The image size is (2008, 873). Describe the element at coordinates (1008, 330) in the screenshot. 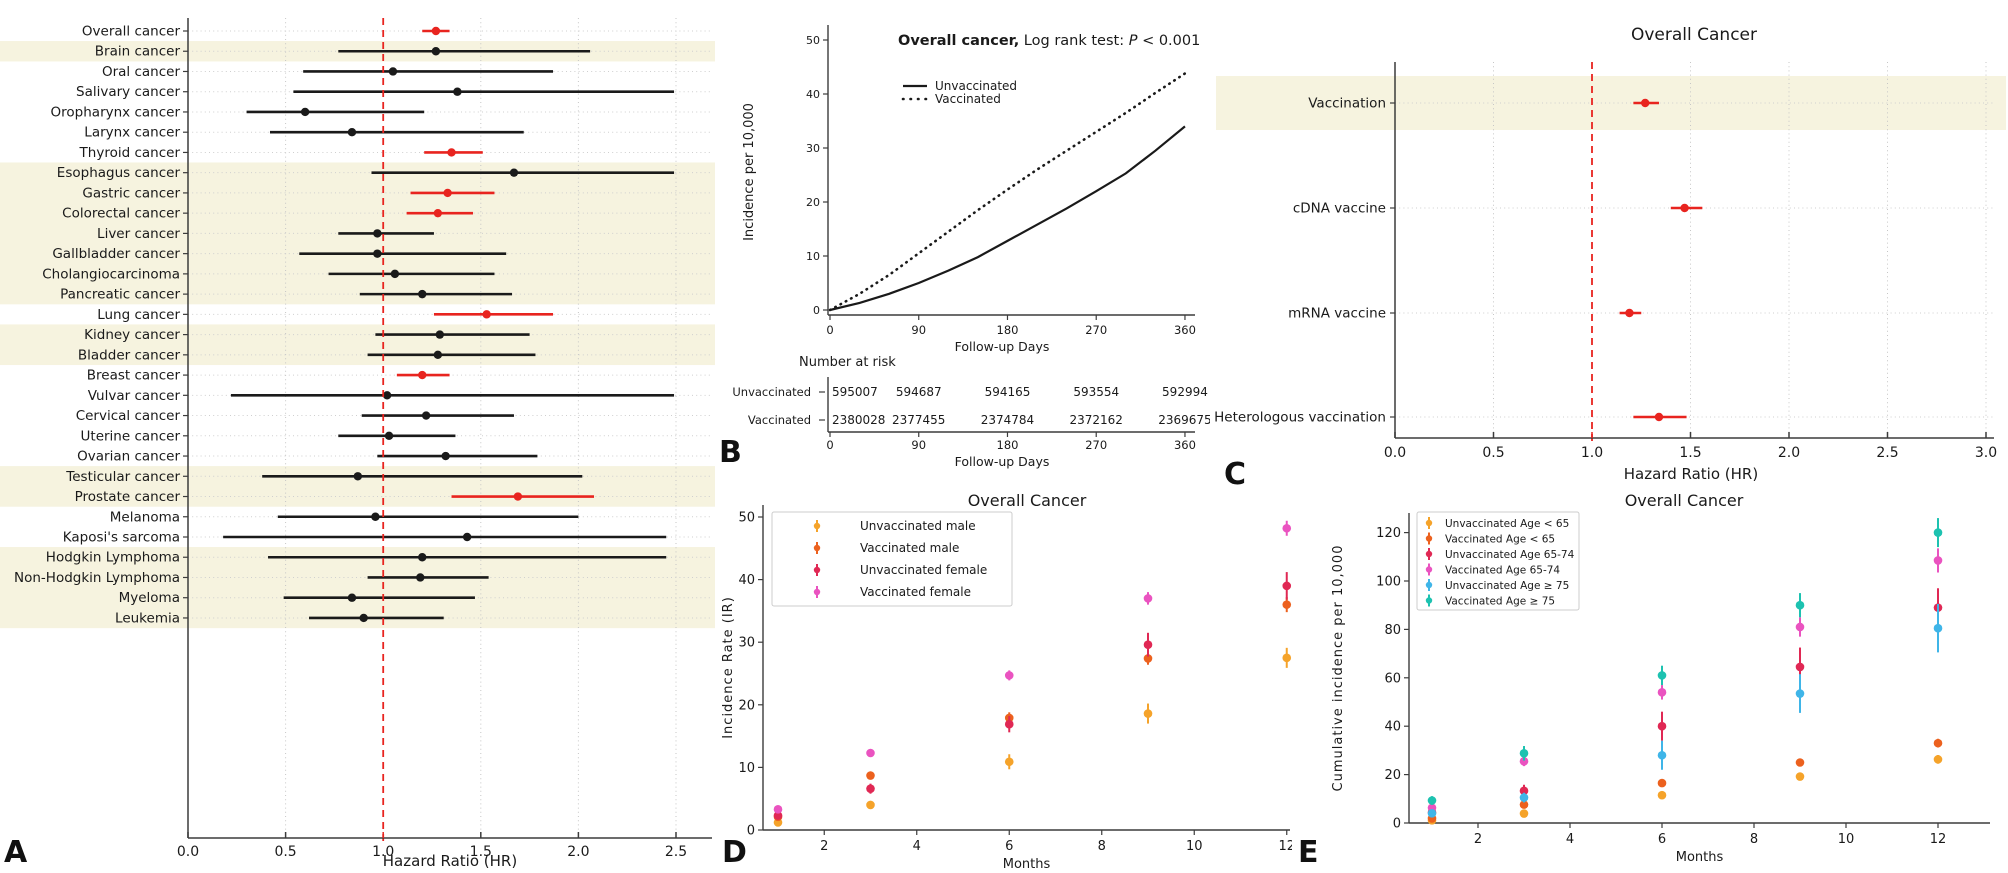

I see `x-tick-label: 180` at that location.